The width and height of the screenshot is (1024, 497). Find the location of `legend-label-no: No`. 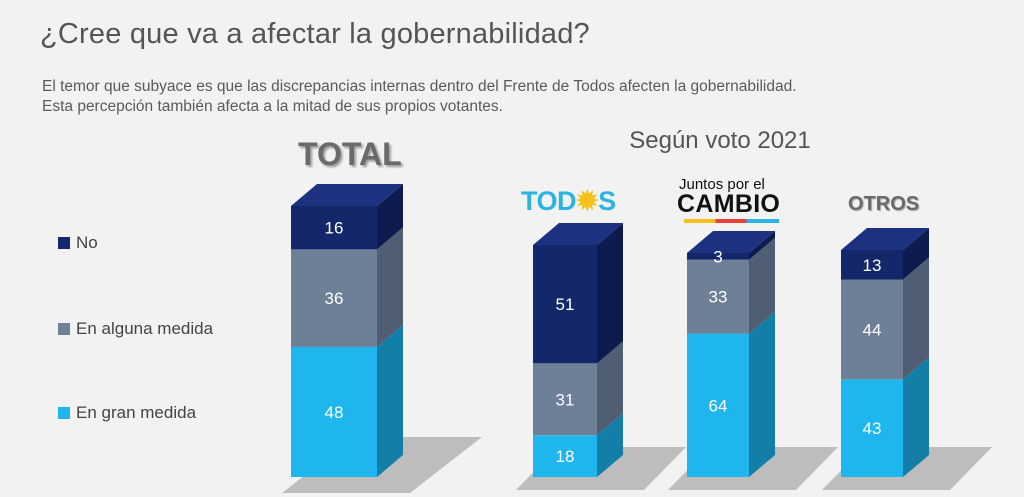

legend-label-no: No is located at coordinates (87, 242).